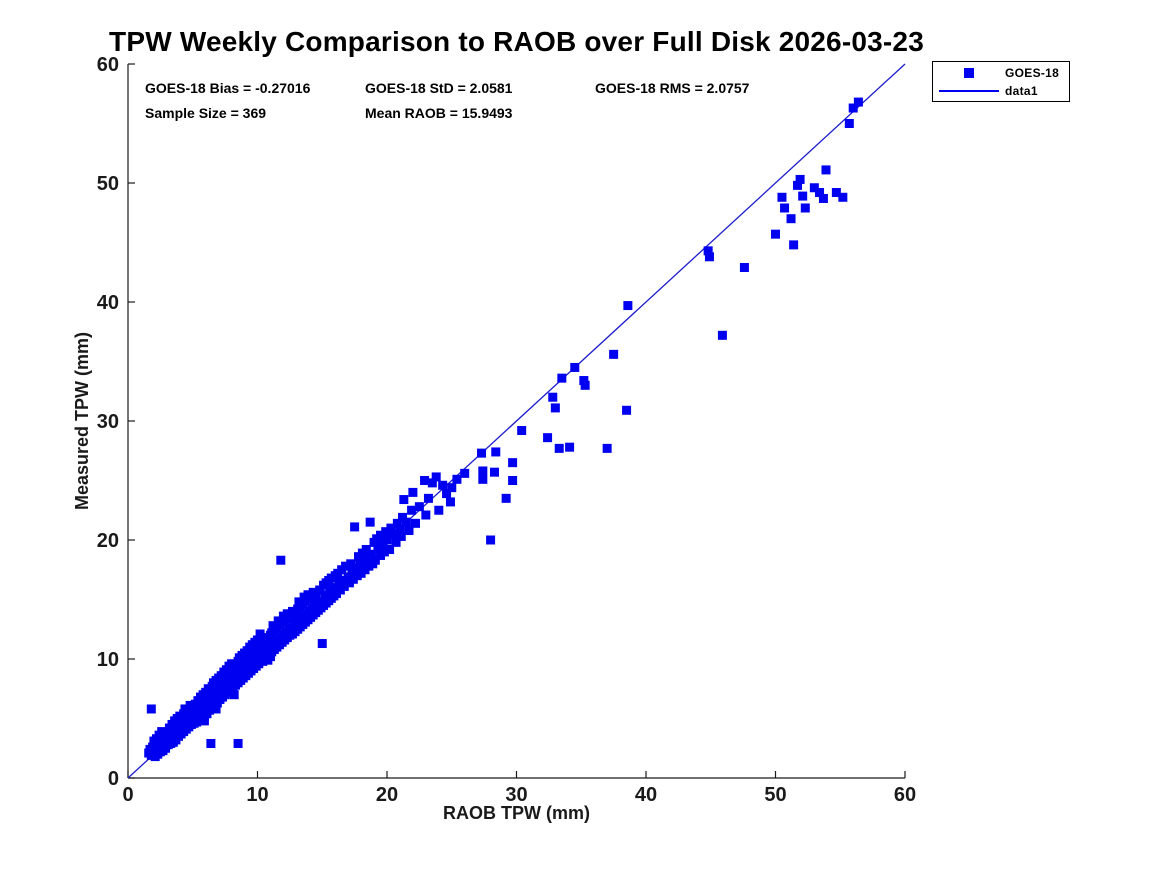 This screenshot has height=875, width=1167. I want to click on x-tick-label: 60, so click(905, 795).